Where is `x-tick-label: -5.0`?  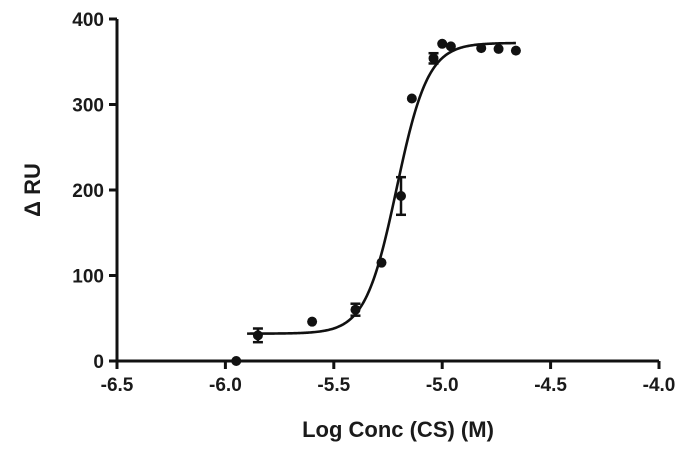
x-tick-label: -5.0 is located at coordinates (442, 385).